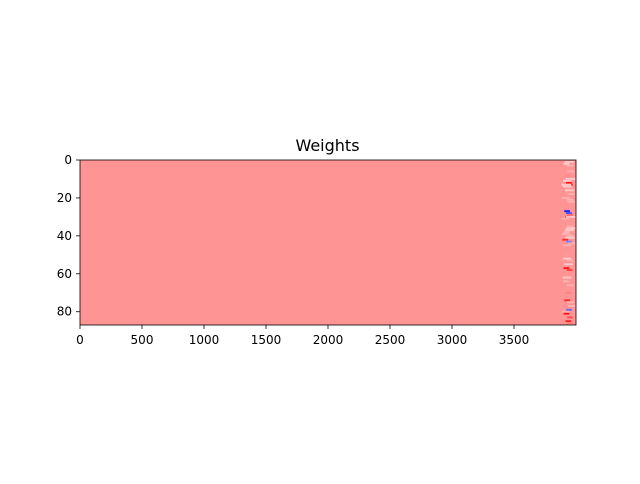 The image size is (640, 484). Describe the element at coordinates (64, 236) in the screenshot. I see `y-tick-label: 40` at that location.